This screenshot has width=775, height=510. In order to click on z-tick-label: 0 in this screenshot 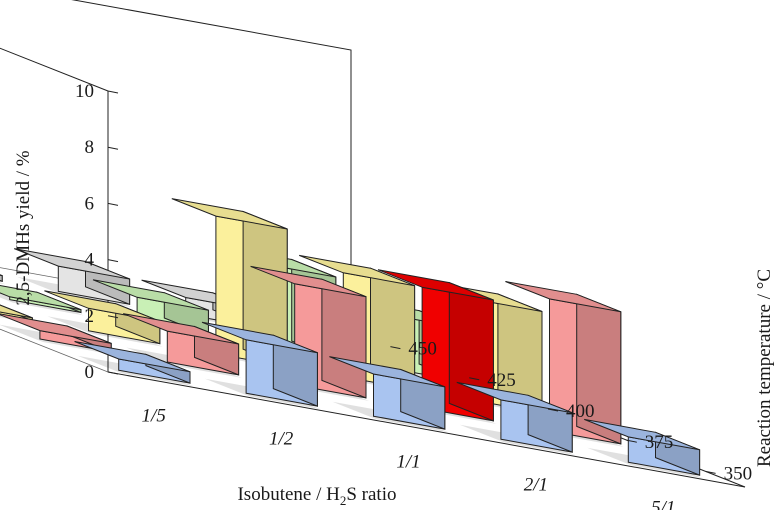, I will do `click(90, 372)`.